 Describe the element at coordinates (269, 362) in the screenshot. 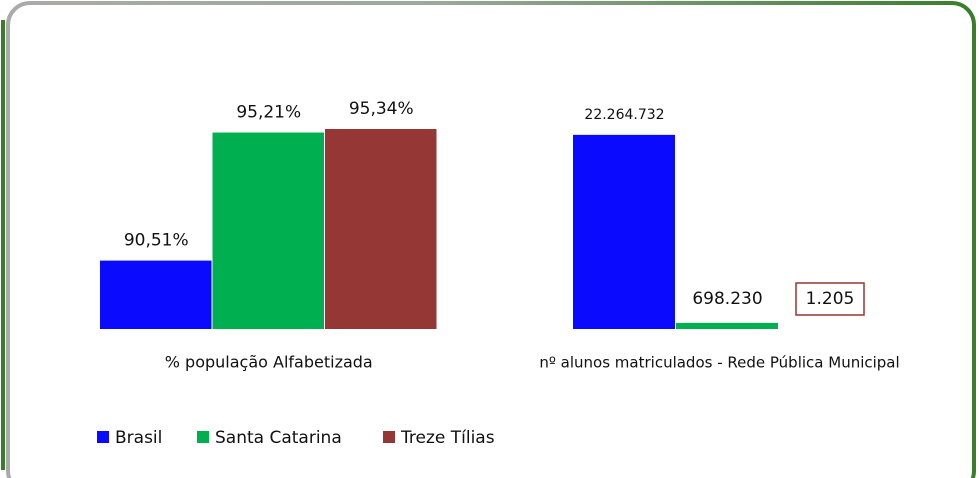

I see `x-axis-label: % população Alfabetizada` at that location.